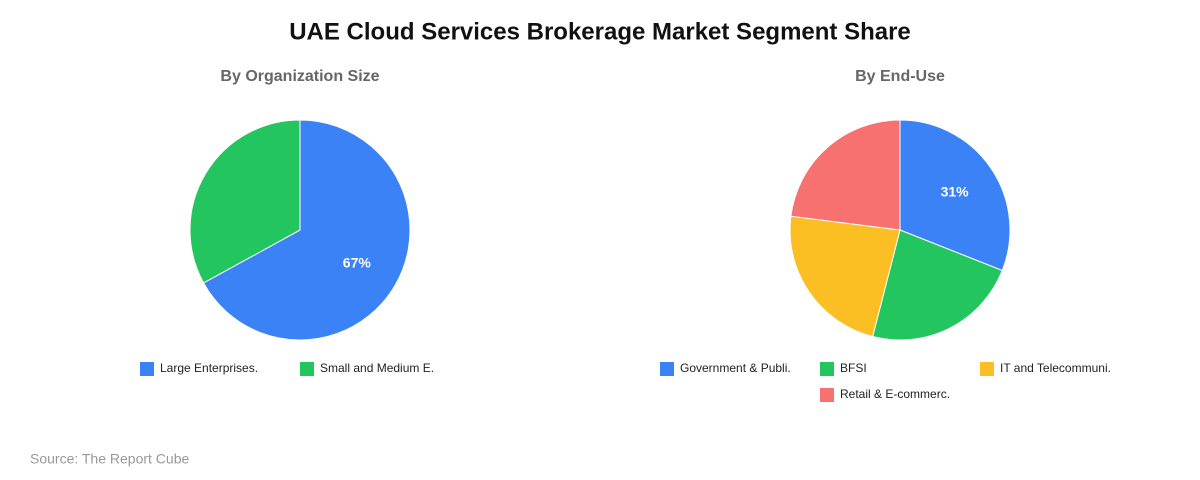 The height and width of the screenshot is (480, 1200). Describe the element at coordinates (209, 368) in the screenshot. I see `legend-label: Large Enterprises.` at that location.